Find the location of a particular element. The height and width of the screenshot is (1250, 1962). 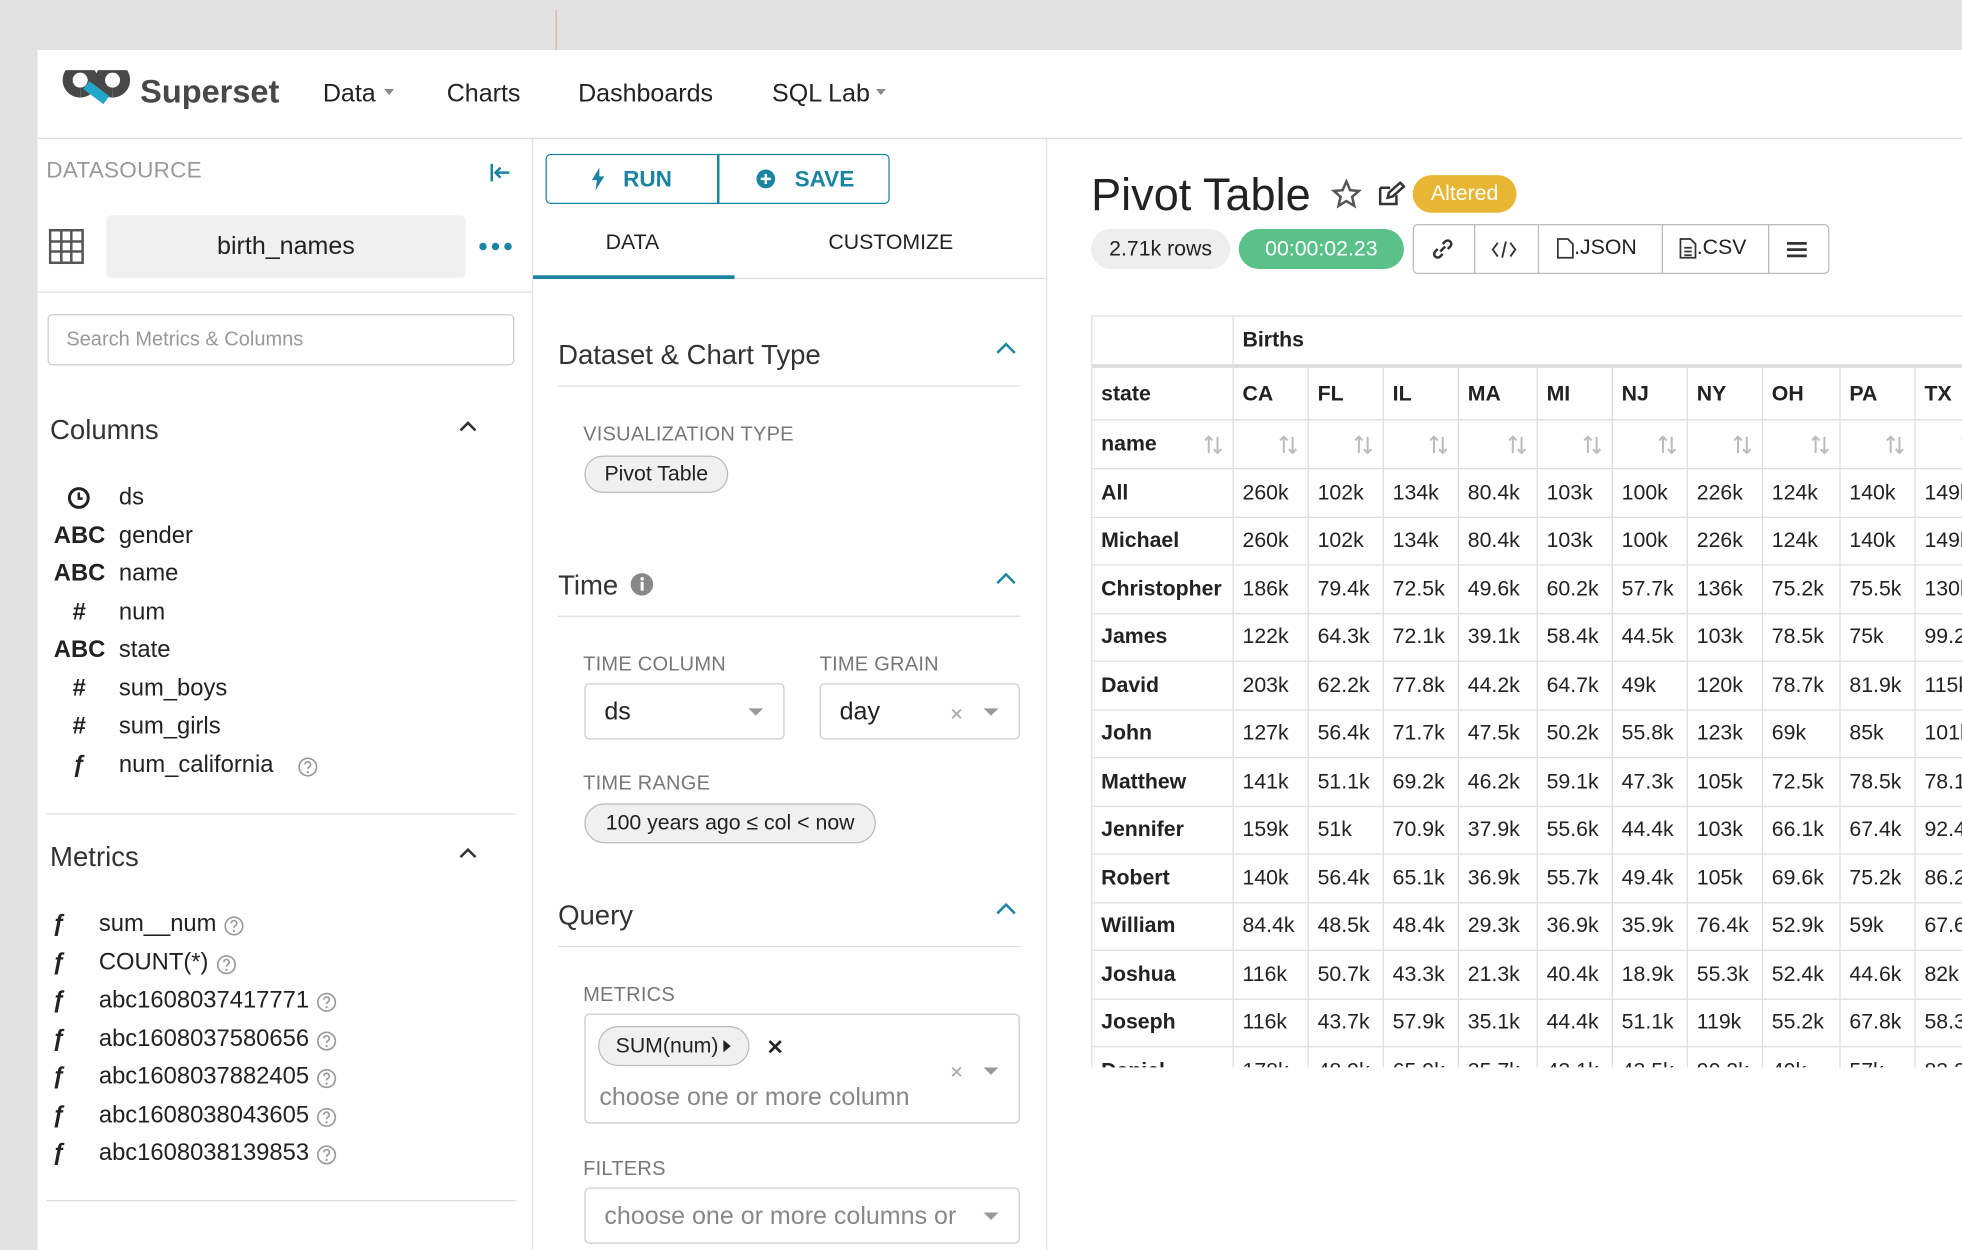

cell: 141k is located at coordinates (1270, 782).